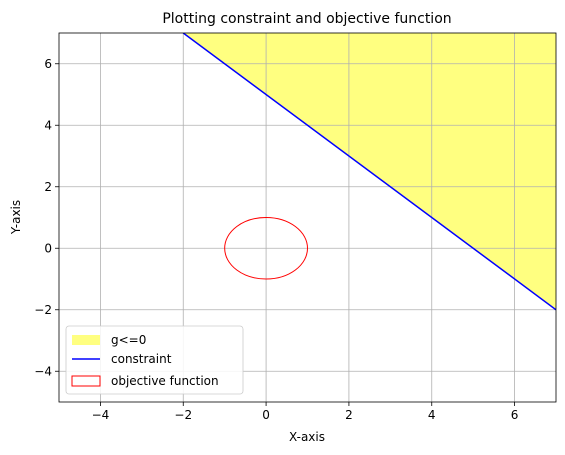 This screenshot has width=565, height=455. Describe the element at coordinates (48, 64) in the screenshot. I see `y-tick-label: 6` at that location.